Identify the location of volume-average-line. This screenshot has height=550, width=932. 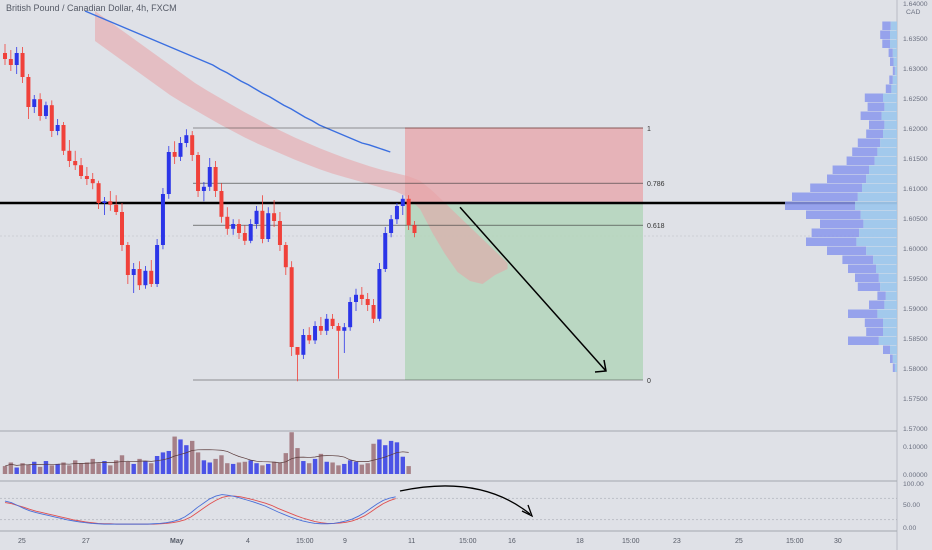
(206, 458).